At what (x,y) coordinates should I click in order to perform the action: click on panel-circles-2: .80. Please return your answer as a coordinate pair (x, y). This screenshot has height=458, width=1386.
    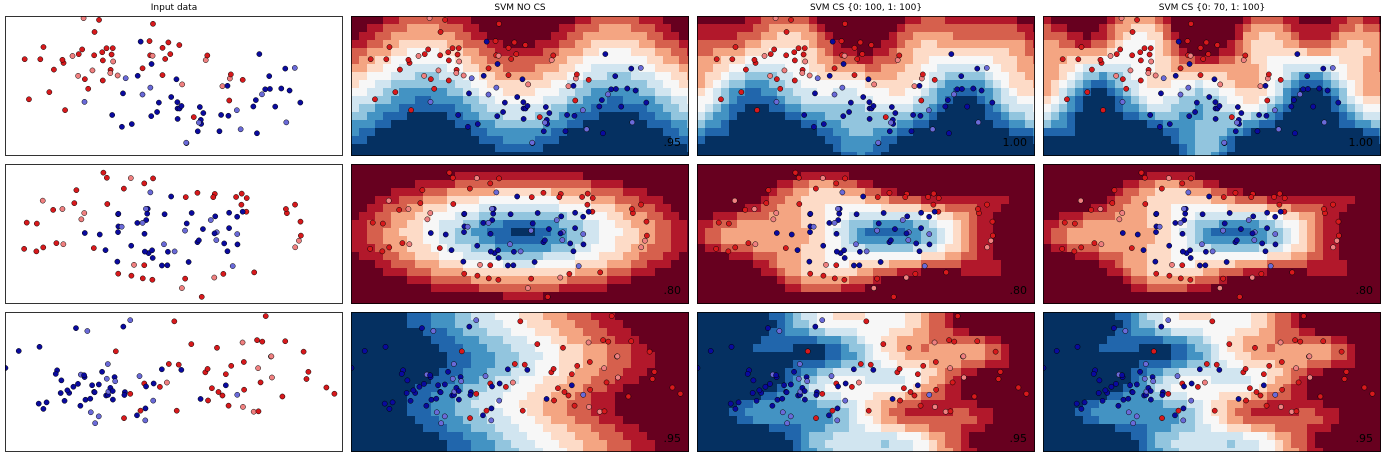
    Looking at the image, I should click on (866, 234).